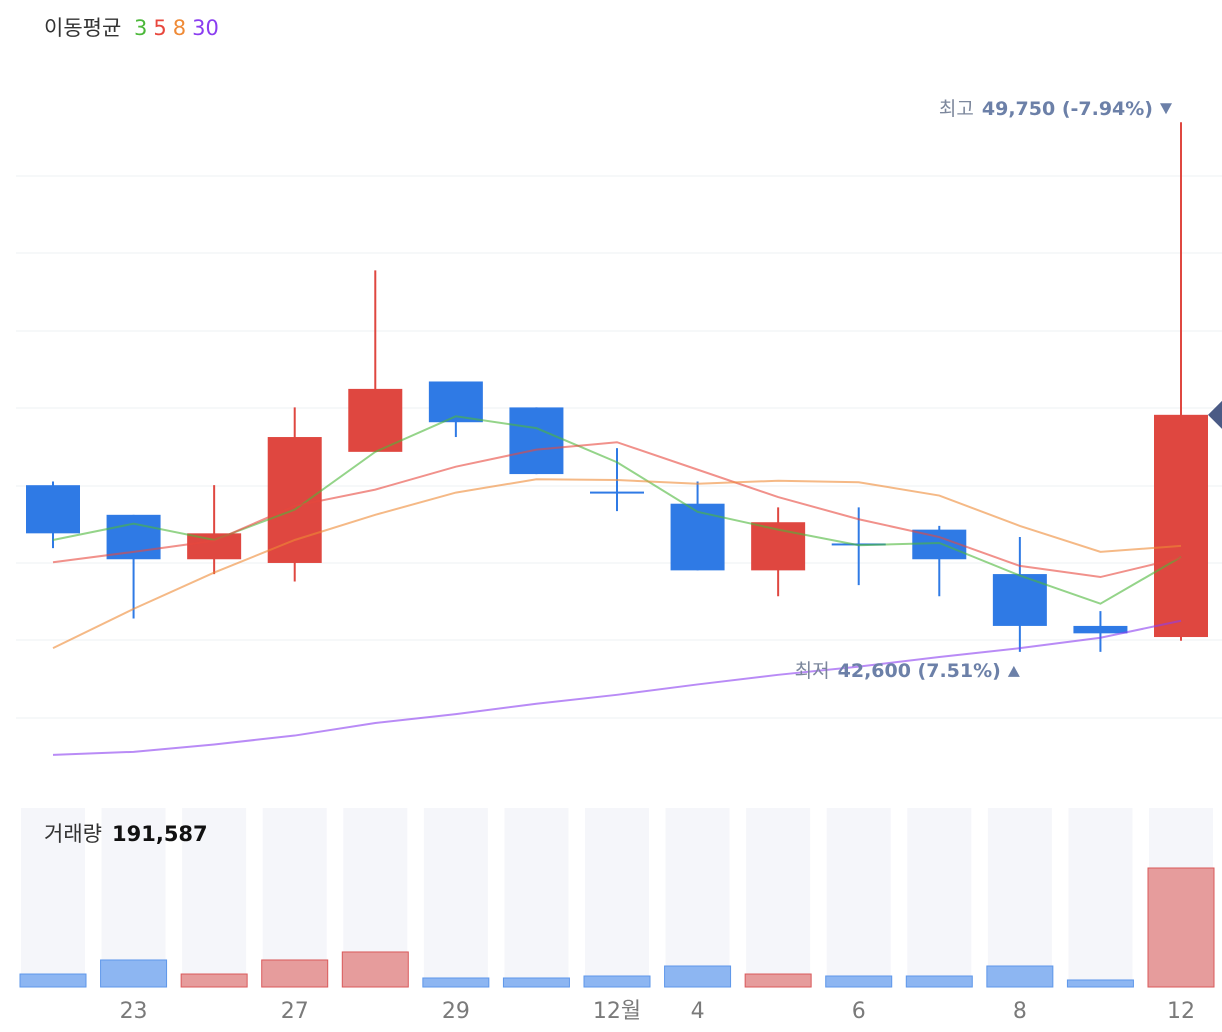 This screenshot has height=1032, width=1222. Describe the element at coordinates (73, 834) in the screenshot. I see `volume-label: 거래량` at that location.